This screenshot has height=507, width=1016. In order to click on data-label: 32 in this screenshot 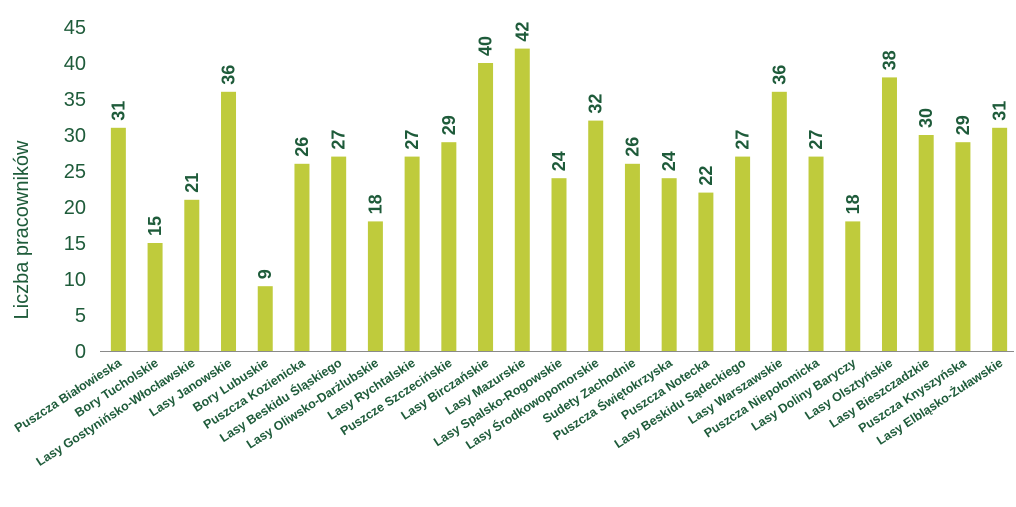, I will do `click(596, 104)`.